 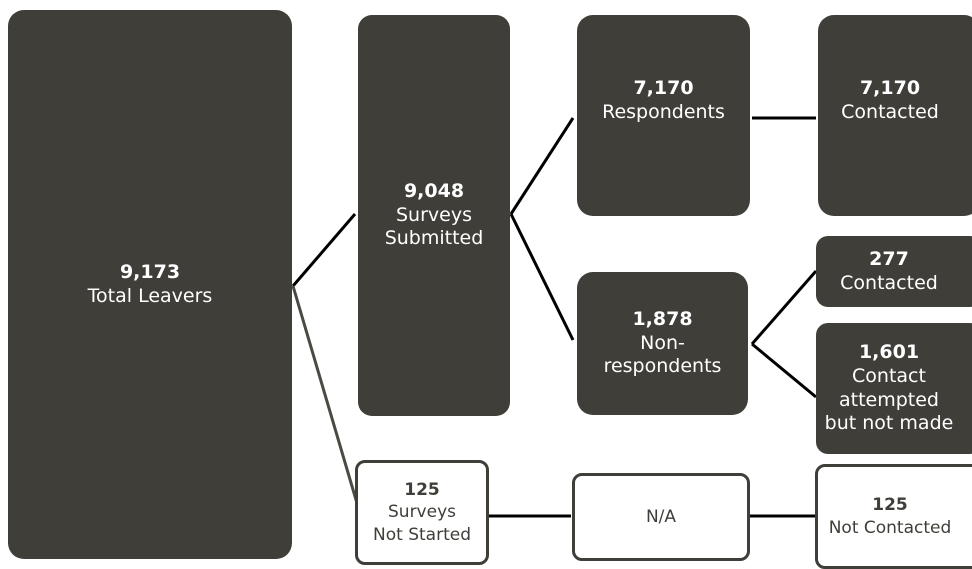 I want to click on node-non-resp-contacted: 277 Contacted, so click(x=894, y=271).